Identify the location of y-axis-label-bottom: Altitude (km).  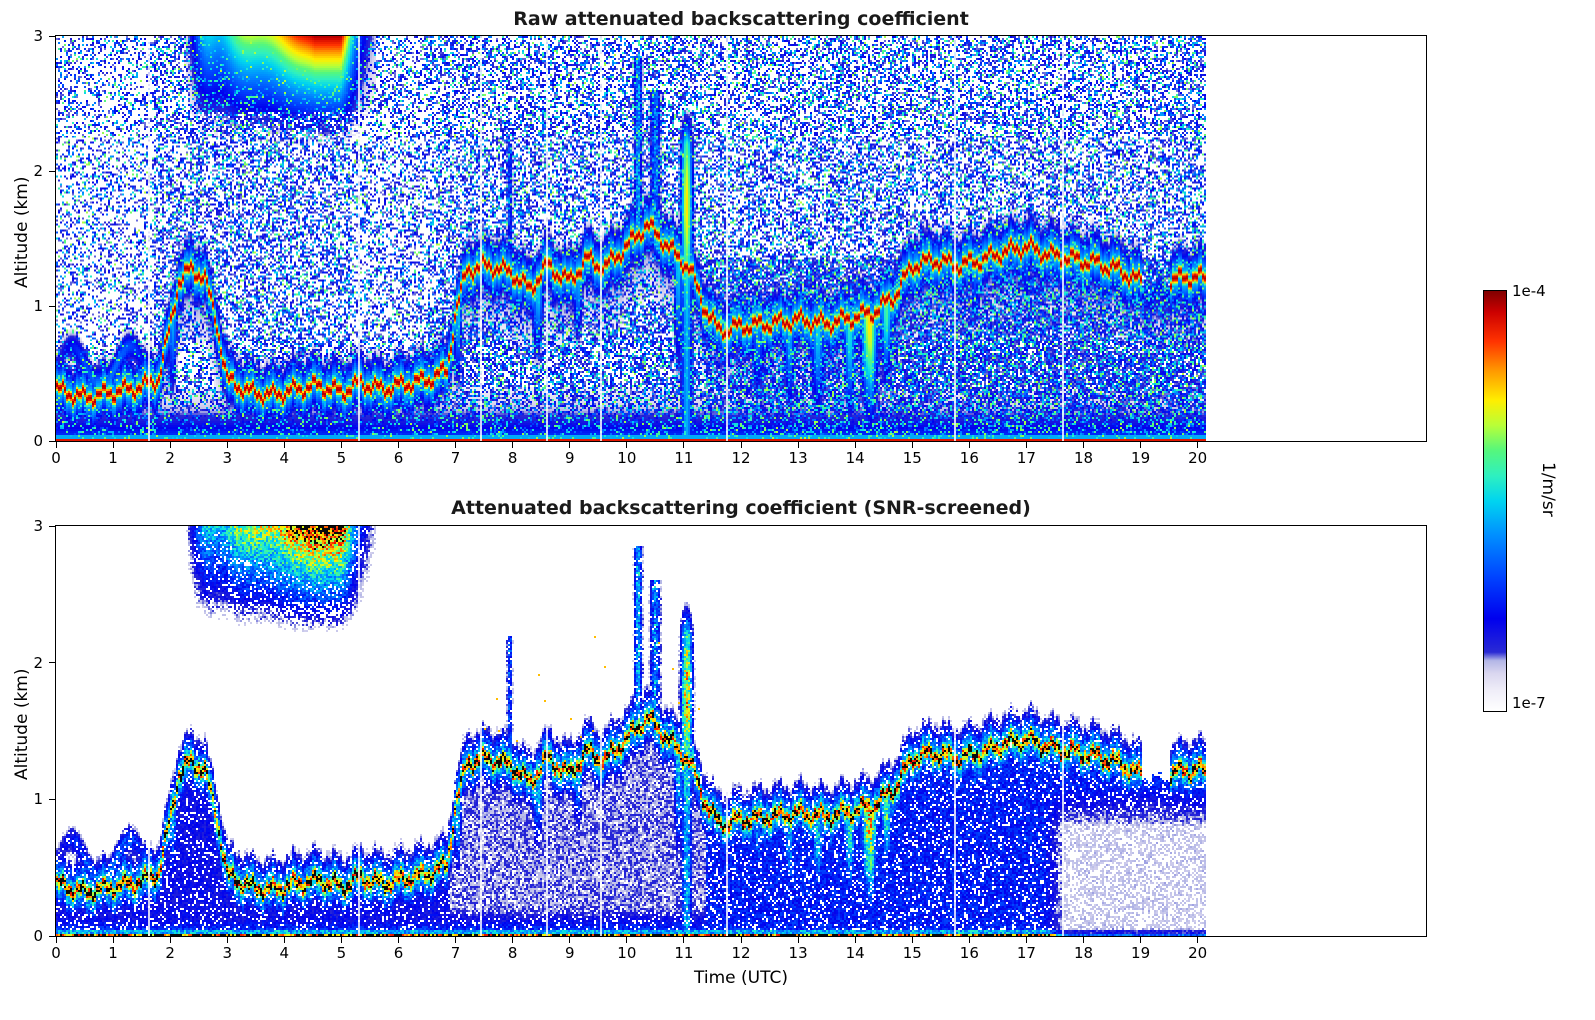
(22, 724).